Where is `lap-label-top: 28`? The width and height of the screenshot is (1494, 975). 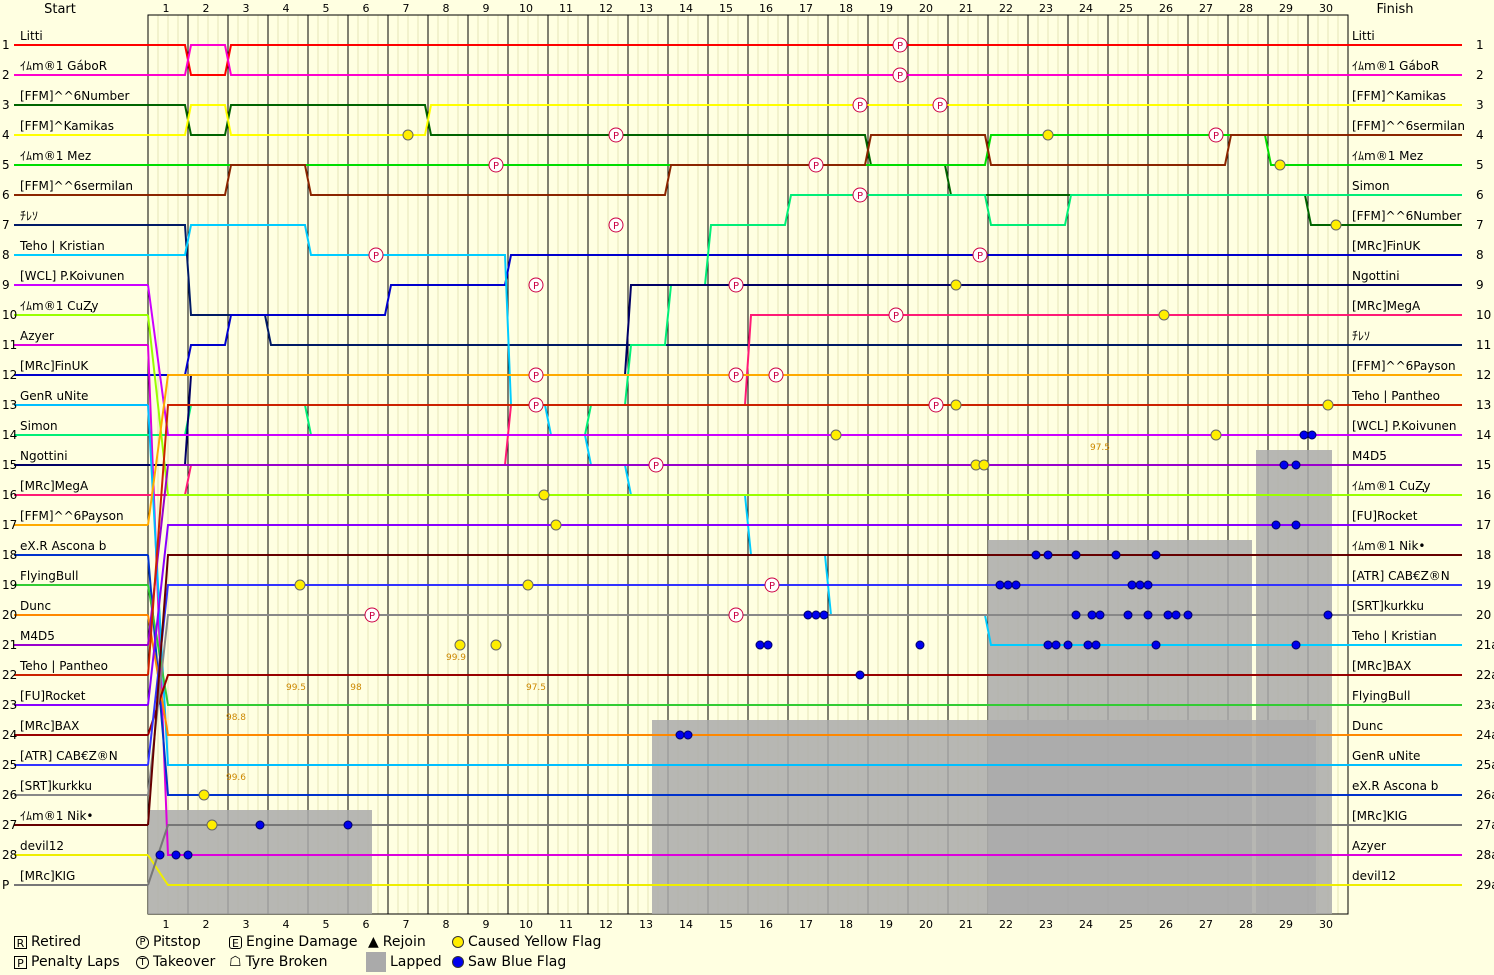 lap-label-top: 28 is located at coordinates (1246, 8).